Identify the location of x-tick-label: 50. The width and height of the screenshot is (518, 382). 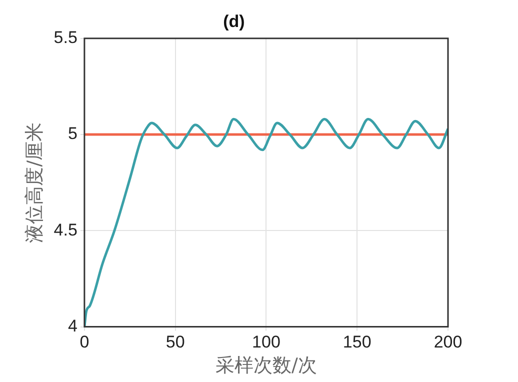
(175, 342).